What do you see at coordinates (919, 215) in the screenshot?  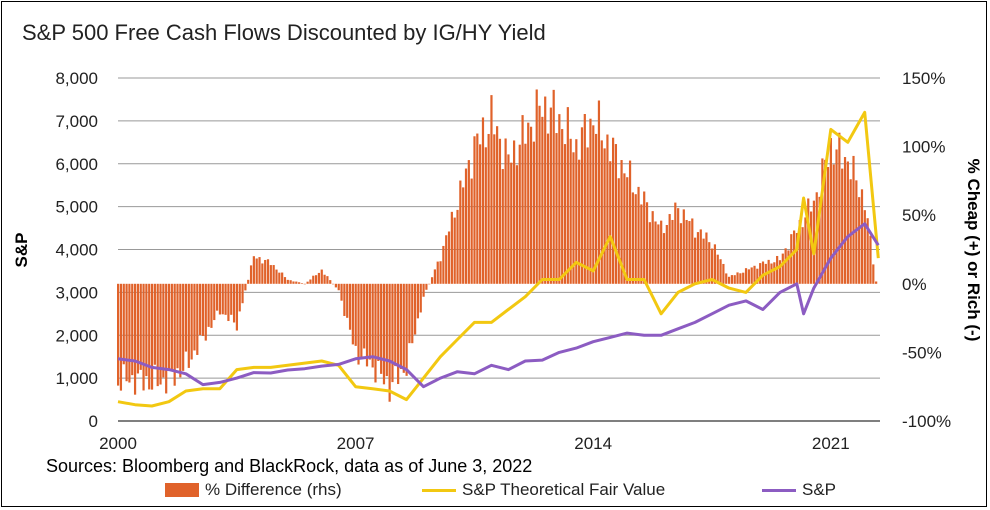 I see `y-right-tick-label: 50%` at bounding box center [919, 215].